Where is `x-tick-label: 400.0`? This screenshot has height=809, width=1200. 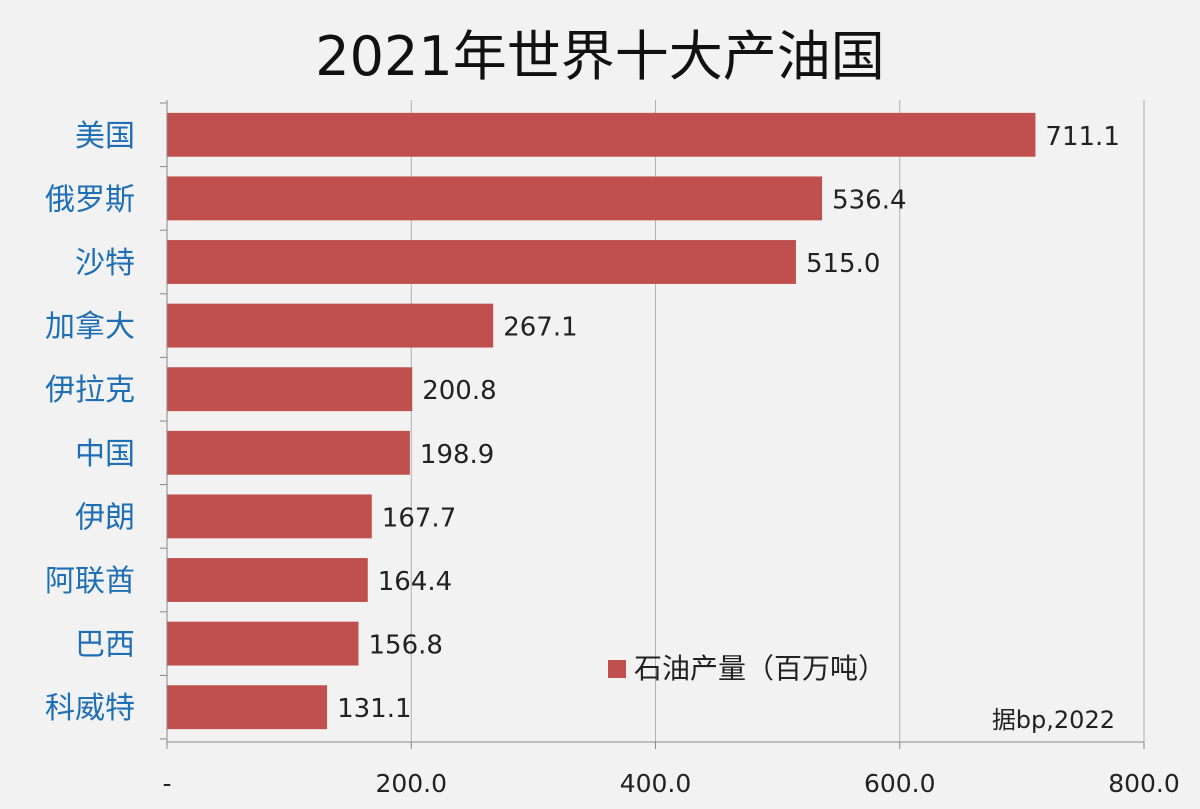 x-tick-label: 400.0 is located at coordinates (656, 783).